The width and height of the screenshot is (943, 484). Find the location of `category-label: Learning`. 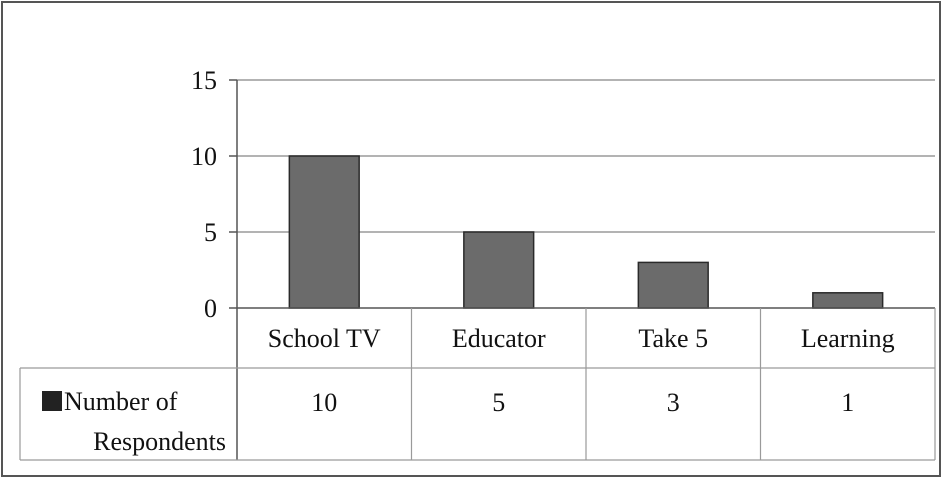

category-label: Learning is located at coordinates (848, 338).